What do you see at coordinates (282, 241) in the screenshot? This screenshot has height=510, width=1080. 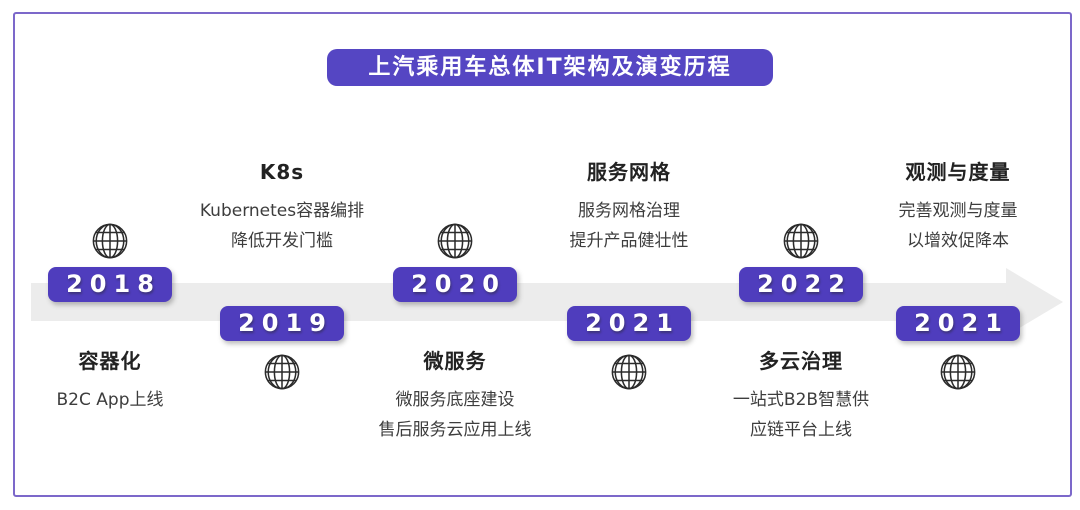 I see `milestone-description-line: 降低开发门槛` at bounding box center [282, 241].